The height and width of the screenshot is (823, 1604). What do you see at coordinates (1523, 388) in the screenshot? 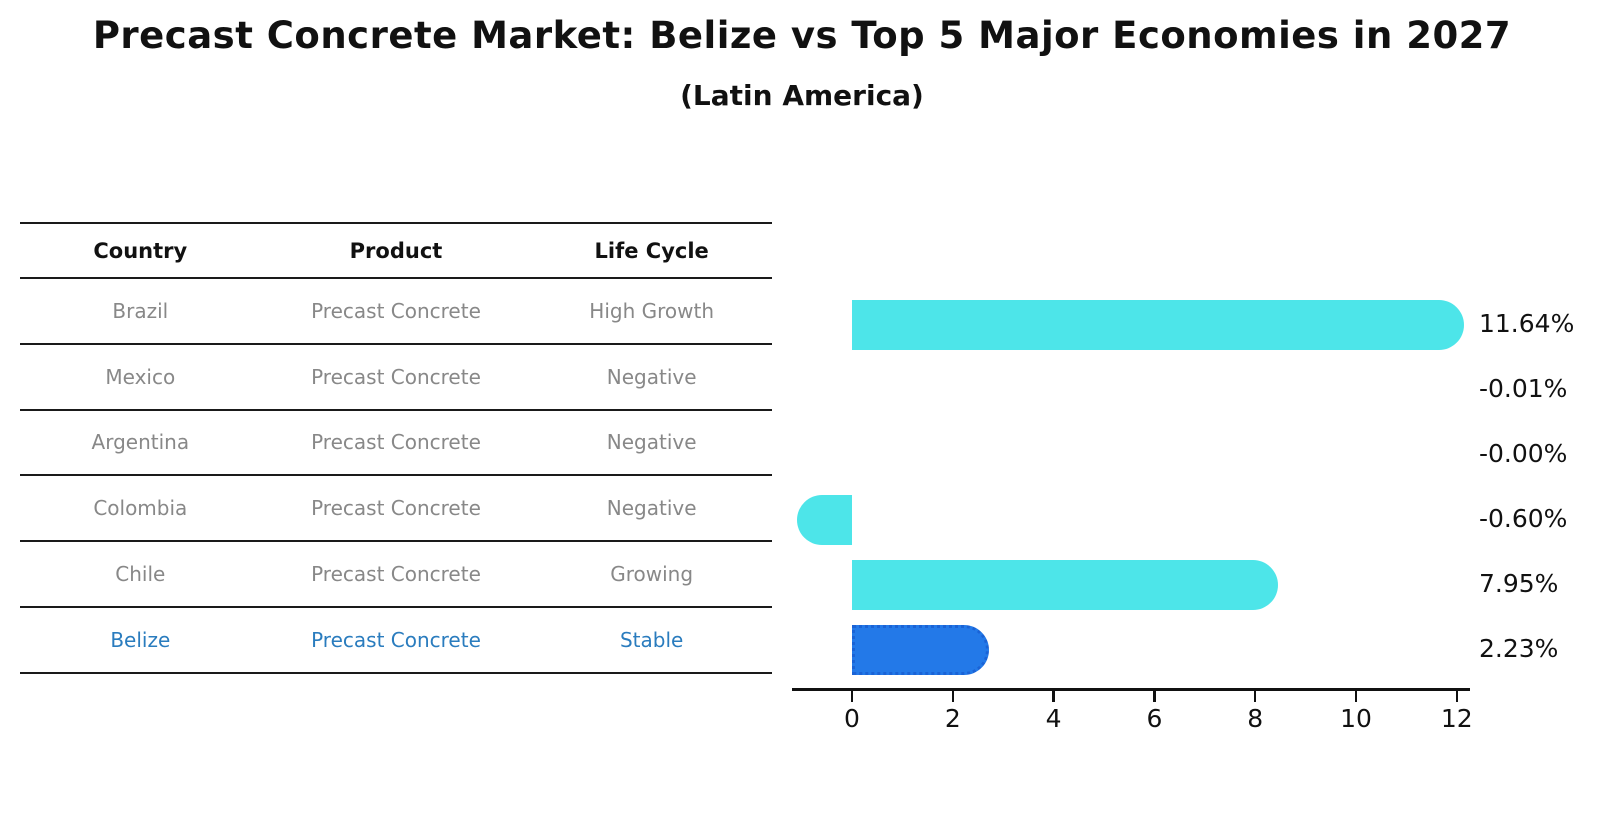
I see `value-label-mexico: -0.01%` at bounding box center [1523, 388].